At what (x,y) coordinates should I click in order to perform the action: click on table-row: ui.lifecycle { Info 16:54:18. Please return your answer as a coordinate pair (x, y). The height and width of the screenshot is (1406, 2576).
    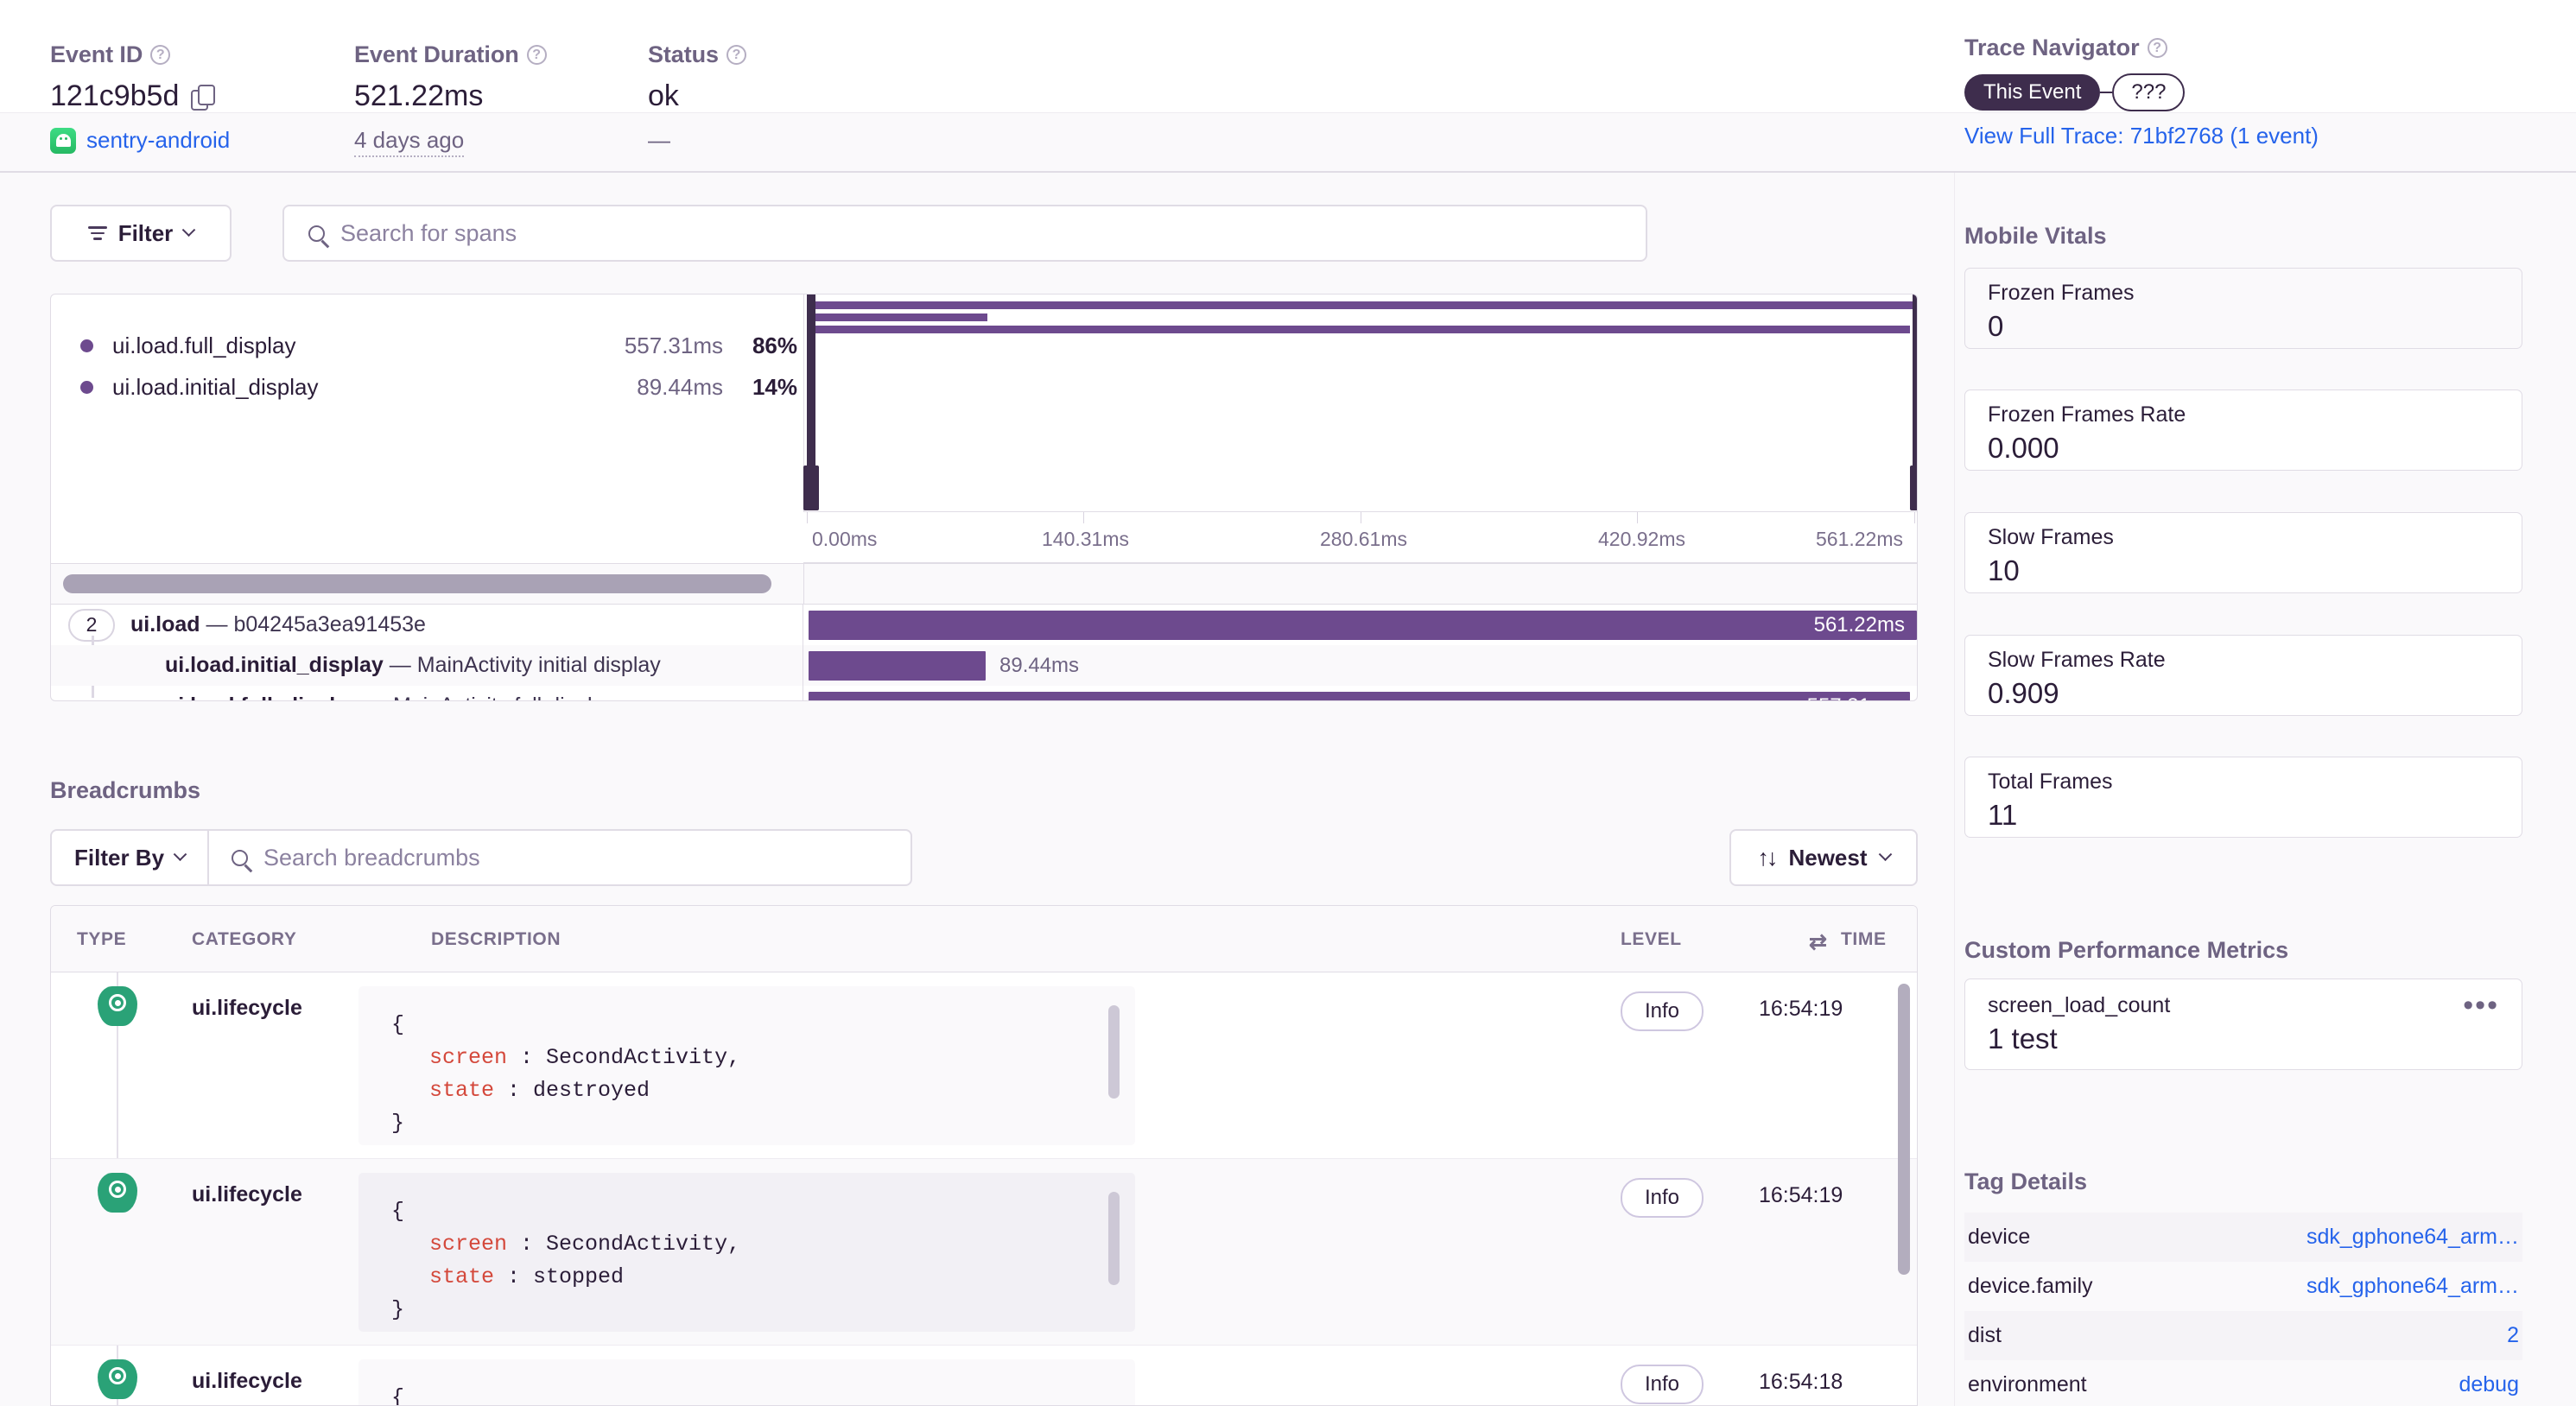
    Looking at the image, I should click on (984, 1375).